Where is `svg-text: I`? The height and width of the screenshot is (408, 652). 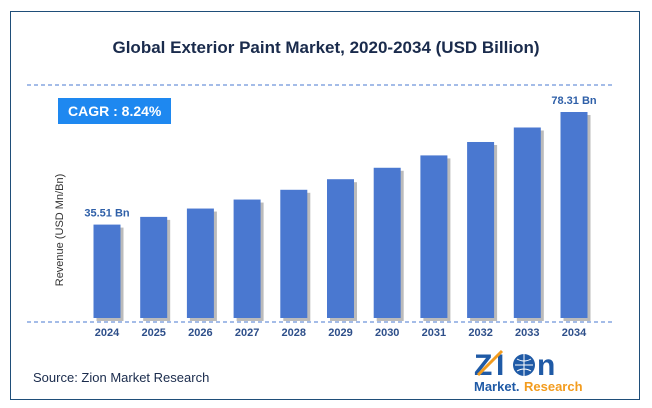 svg-text: I is located at coordinates (500, 365).